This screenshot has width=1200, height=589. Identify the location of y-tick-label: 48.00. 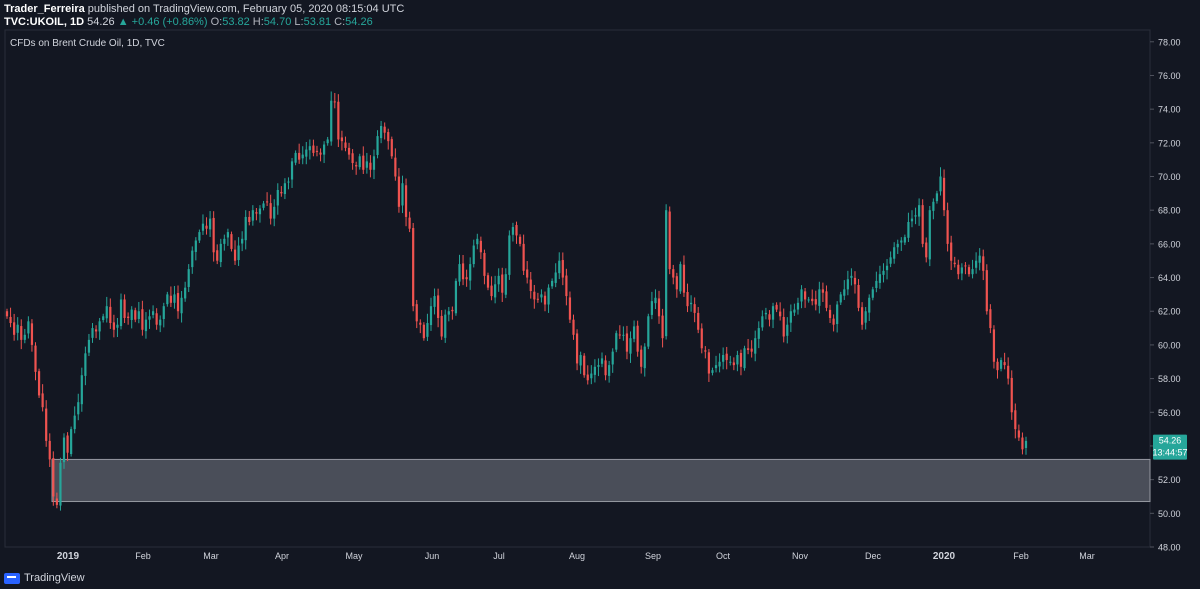
(1169, 548).